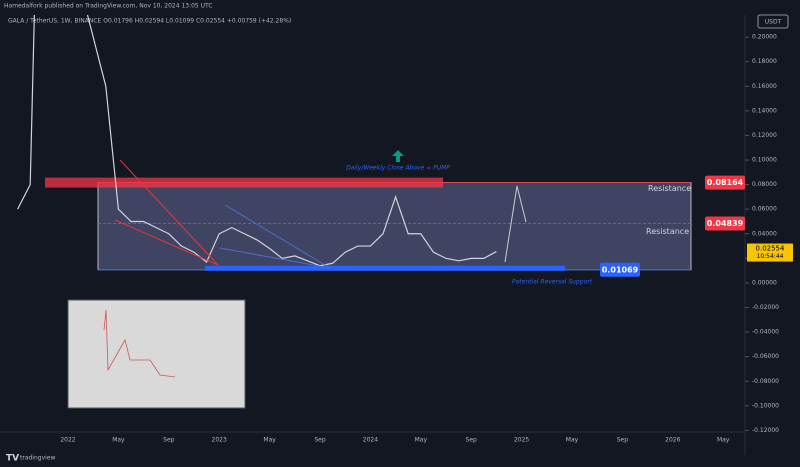 The height and width of the screenshot is (467, 800). Describe the element at coordinates (166, 212) in the screenshot. I see `falling-wedge` at that location.